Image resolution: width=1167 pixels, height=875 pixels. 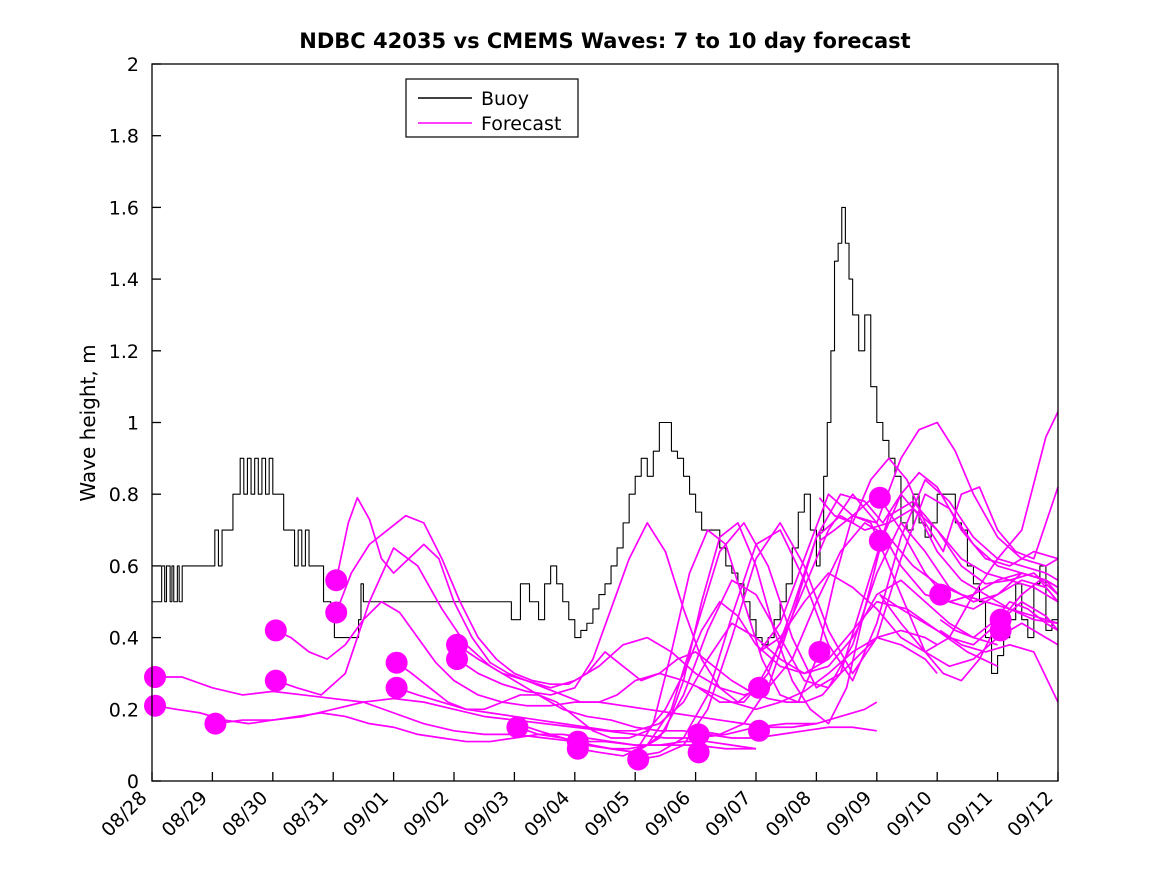 What do you see at coordinates (505, 99) in the screenshot?
I see `legend-label-buoy: Buoy` at bounding box center [505, 99].